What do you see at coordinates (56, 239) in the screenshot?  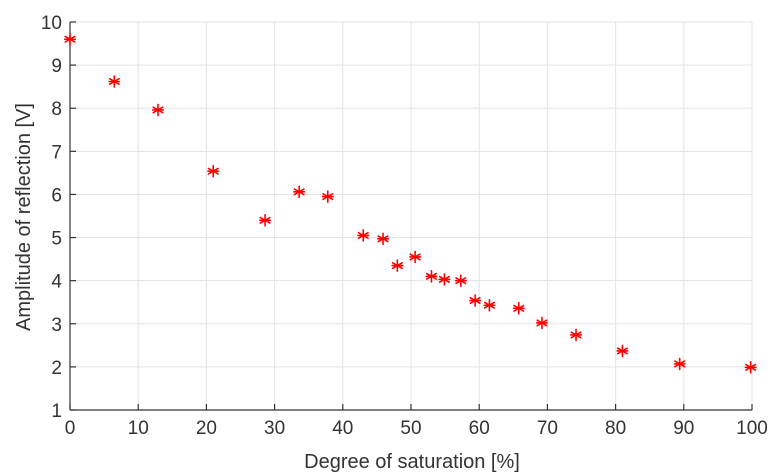 I see `y-tick-label: 5` at bounding box center [56, 239].